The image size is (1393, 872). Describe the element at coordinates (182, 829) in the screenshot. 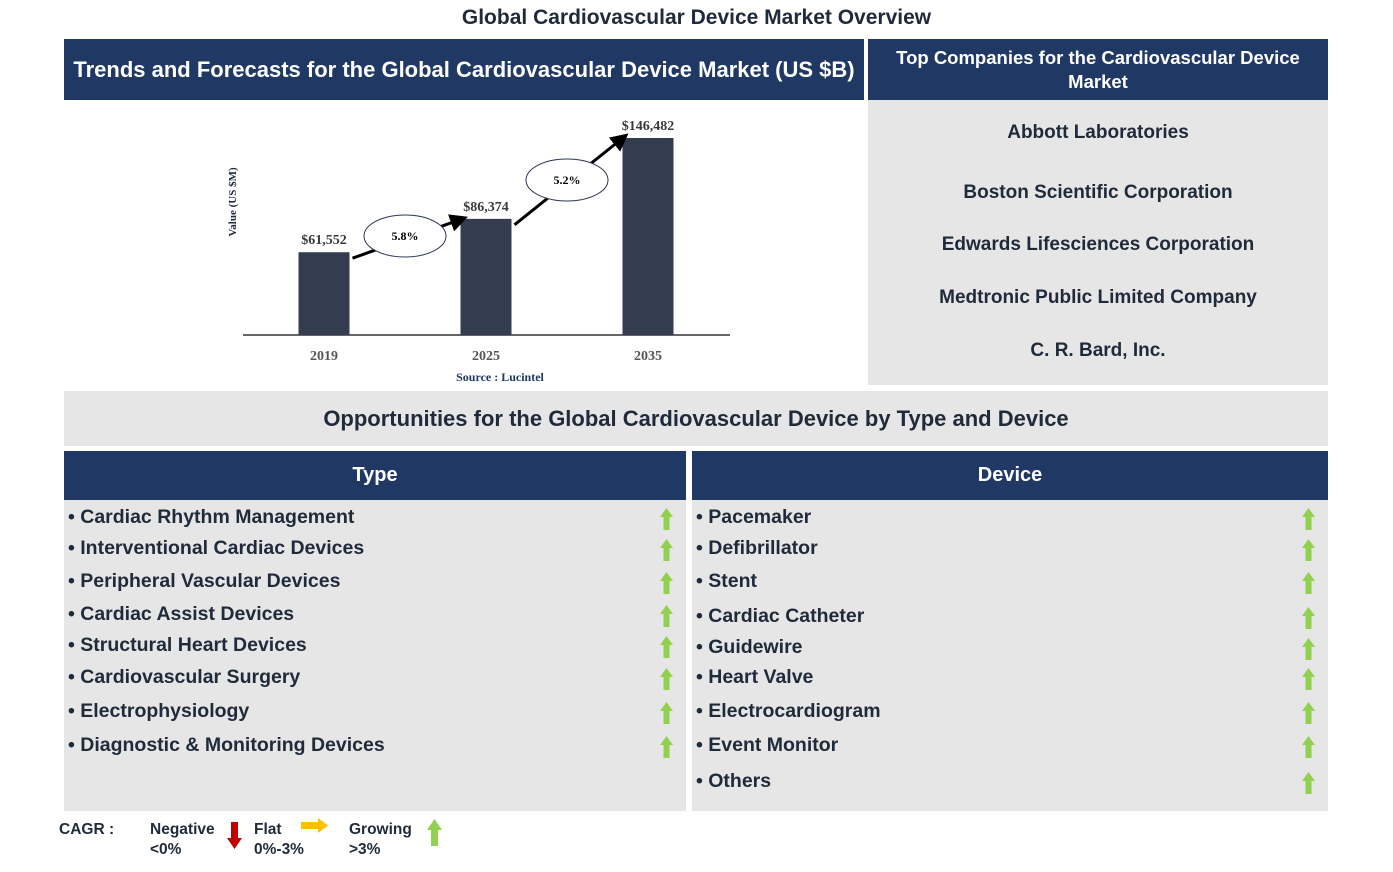

I see `legend-negative-label: Negative` at that location.